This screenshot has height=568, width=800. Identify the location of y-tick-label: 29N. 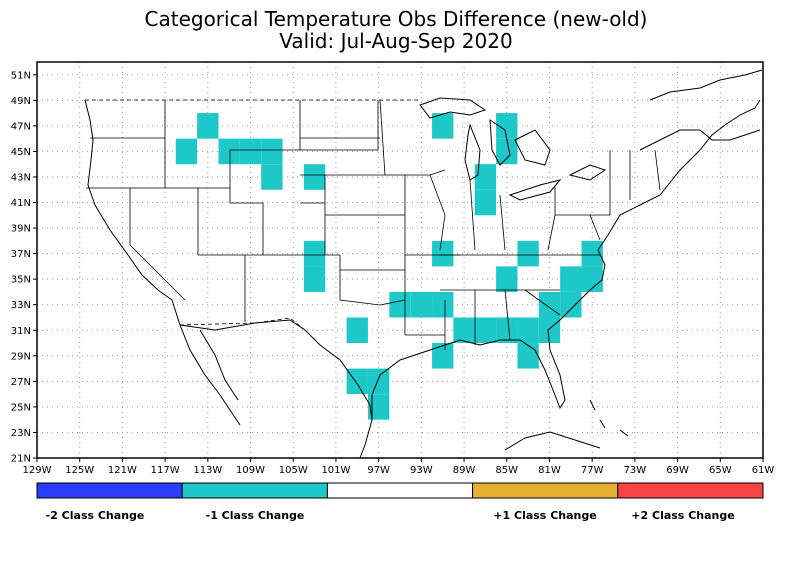
(21, 356).